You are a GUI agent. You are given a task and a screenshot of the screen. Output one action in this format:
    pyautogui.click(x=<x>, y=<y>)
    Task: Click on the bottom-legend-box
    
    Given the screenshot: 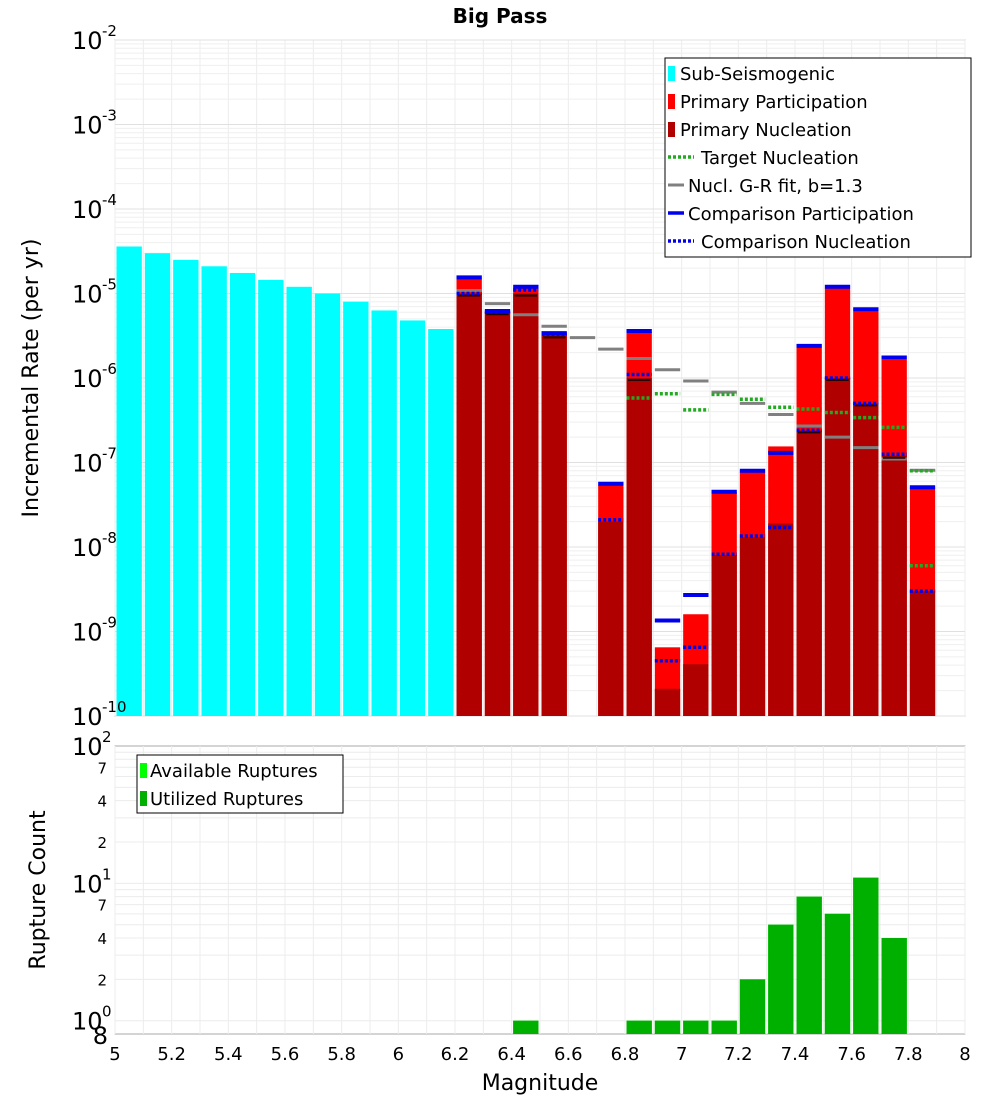 What is the action you would take?
    pyautogui.click(x=240, y=784)
    